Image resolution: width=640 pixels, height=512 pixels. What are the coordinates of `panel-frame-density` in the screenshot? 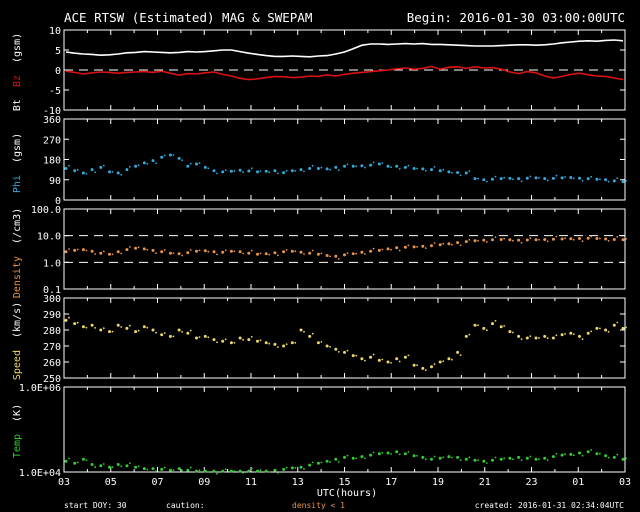 It's located at (344, 249).